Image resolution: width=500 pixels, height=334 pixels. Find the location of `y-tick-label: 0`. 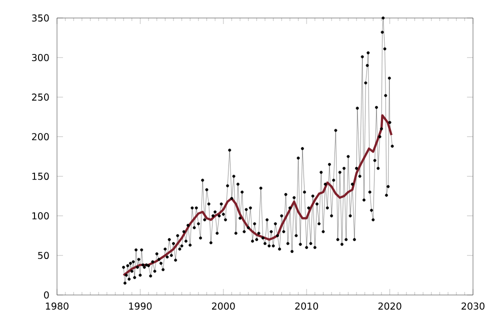

y-tick-label: 0 is located at coordinates (46, 295).